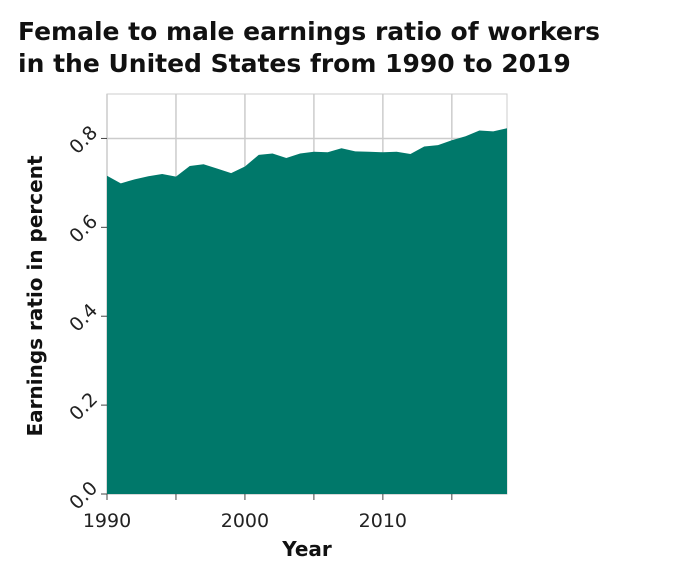  I want to click on x-tick-label: 2000, so click(245, 521).